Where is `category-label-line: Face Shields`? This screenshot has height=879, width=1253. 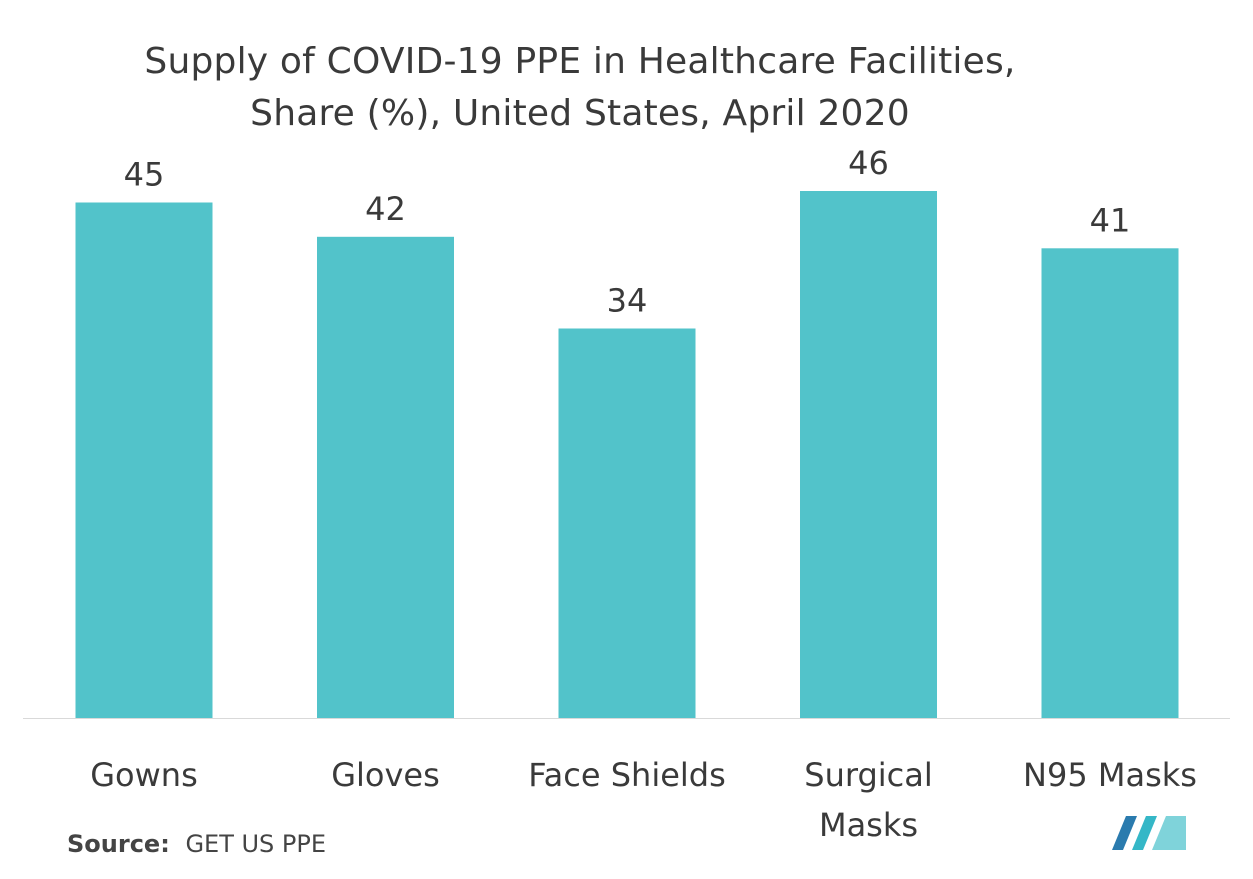
category-label-line: Face Shields is located at coordinates (627, 775).